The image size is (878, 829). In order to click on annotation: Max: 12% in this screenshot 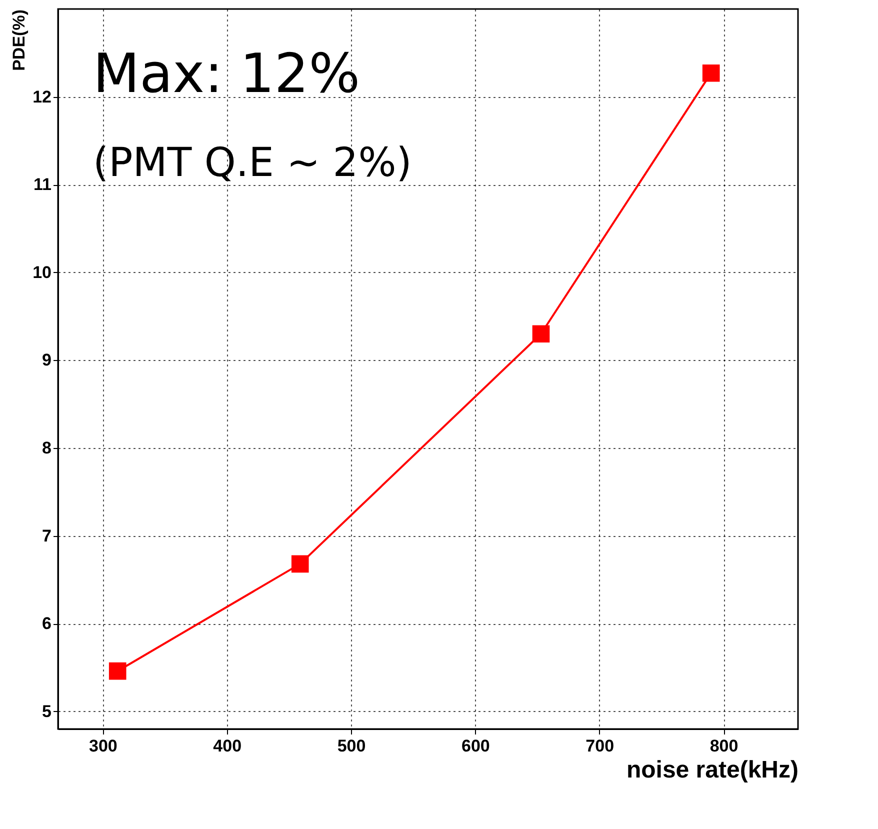, I will do `click(226, 73)`.